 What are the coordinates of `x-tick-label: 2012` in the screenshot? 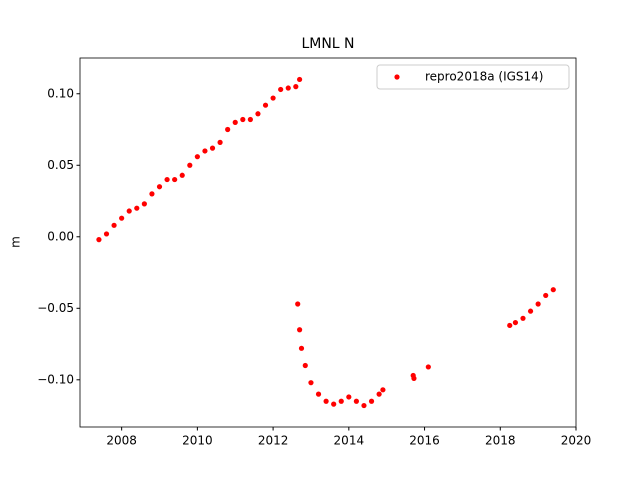 It's located at (273, 441).